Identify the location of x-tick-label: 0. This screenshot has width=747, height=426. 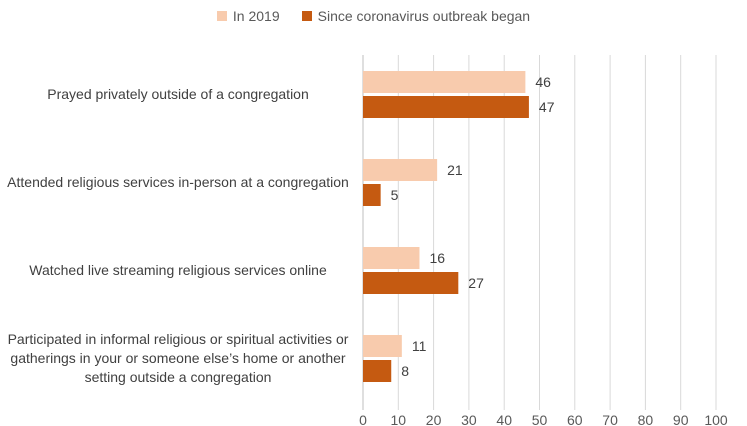
(363, 419).